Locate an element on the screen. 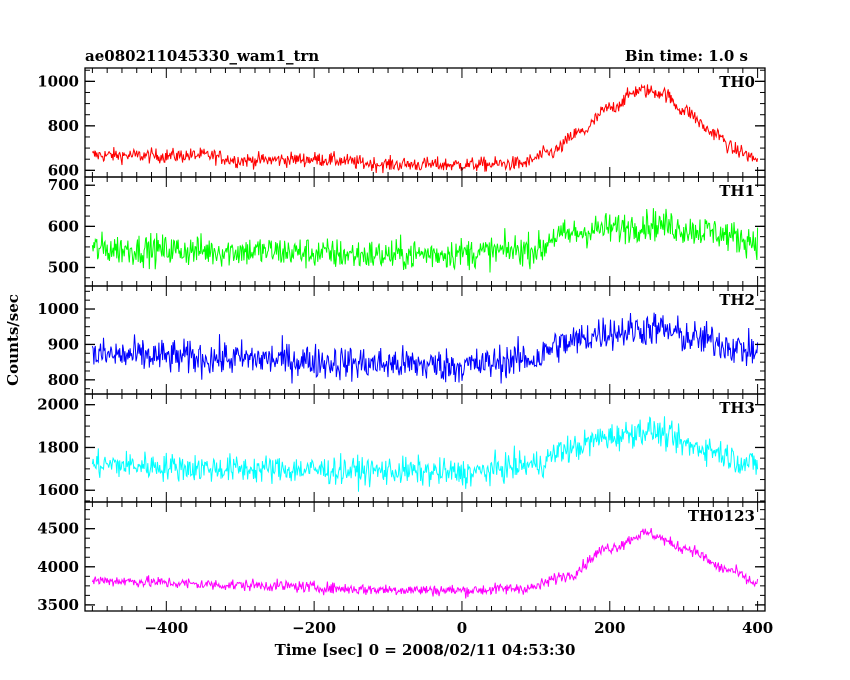 This screenshot has height=680, width=850. x-tick-label: 0 is located at coordinates (462, 628).